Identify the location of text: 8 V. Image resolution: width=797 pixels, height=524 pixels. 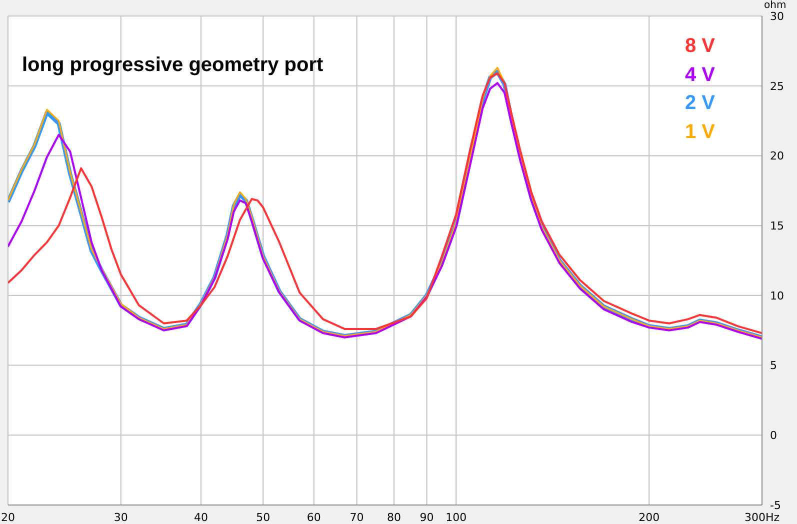
(699, 46).